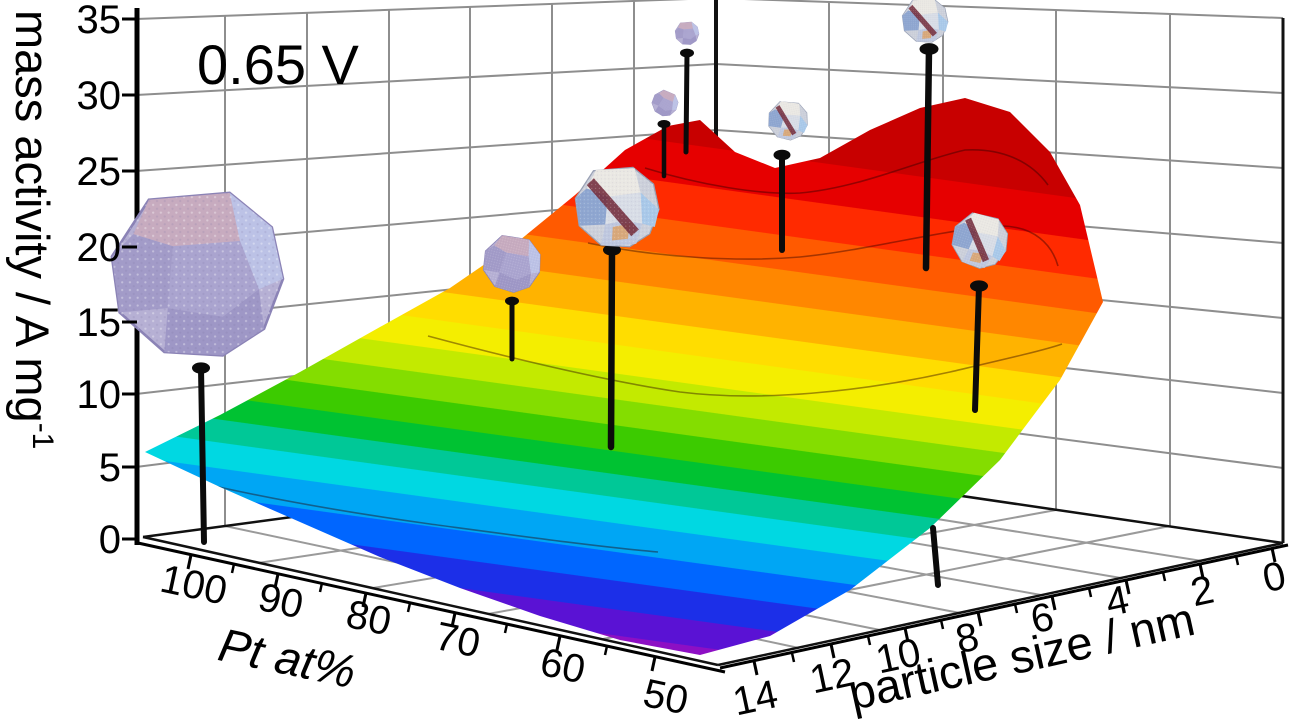 This screenshot has width=1294, height=722. What do you see at coordinates (99, 248) in the screenshot?
I see `z-tick-label: 20` at bounding box center [99, 248].